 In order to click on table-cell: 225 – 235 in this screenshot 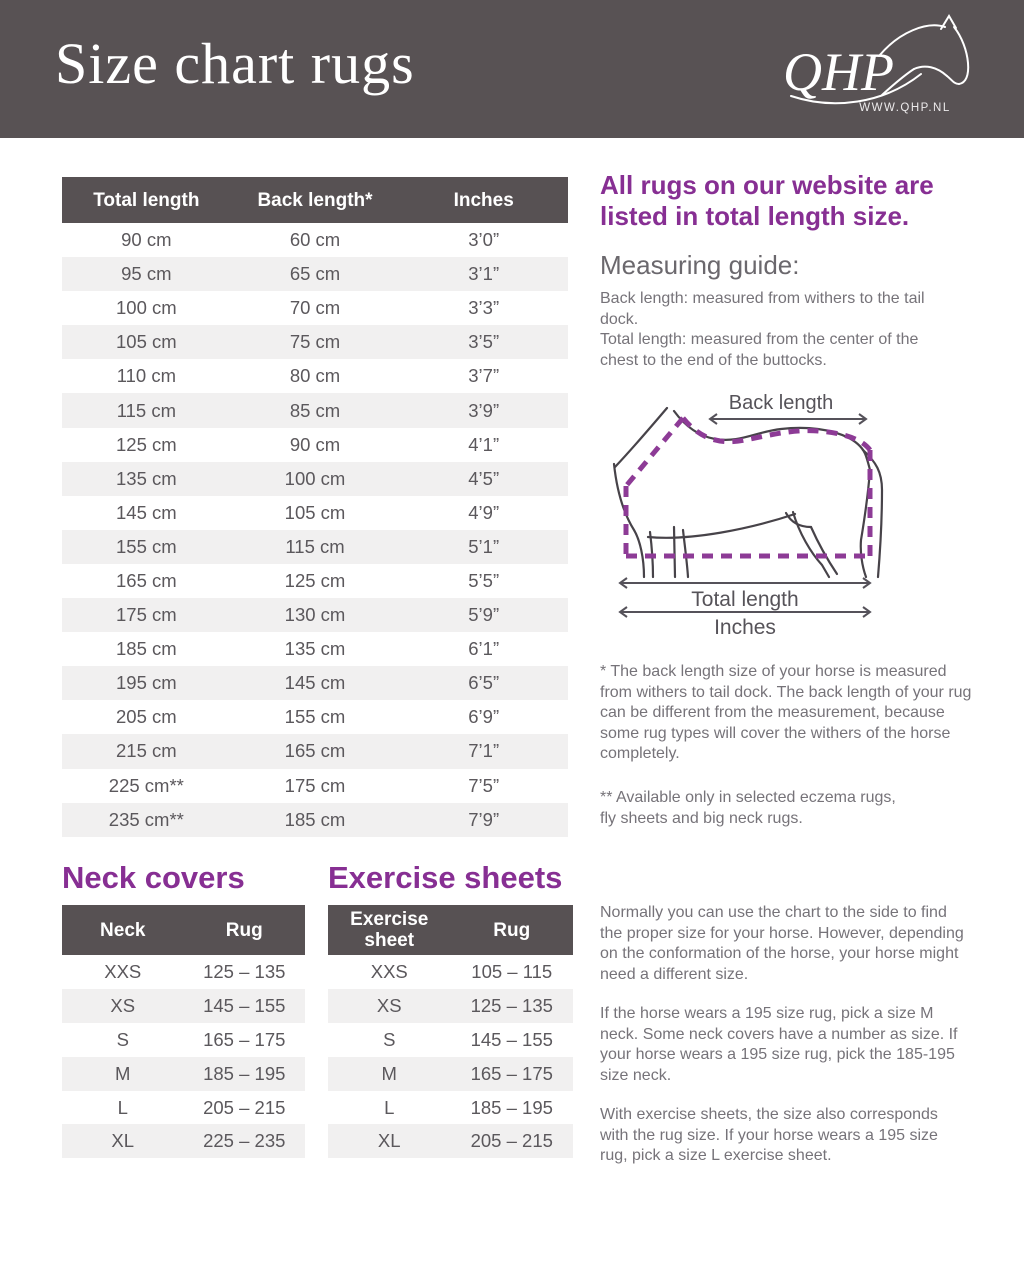, I will do `click(244, 1141)`.